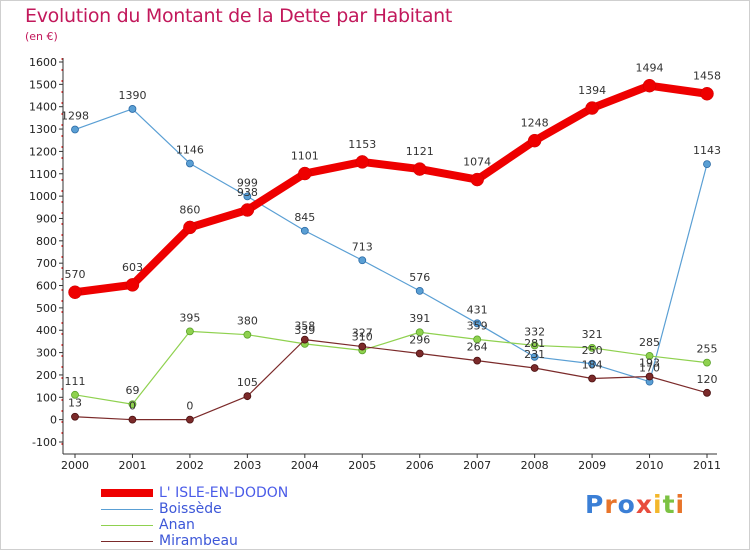  Describe the element at coordinates (304, 217) in the screenshot. I see `data-label: 845` at that location.